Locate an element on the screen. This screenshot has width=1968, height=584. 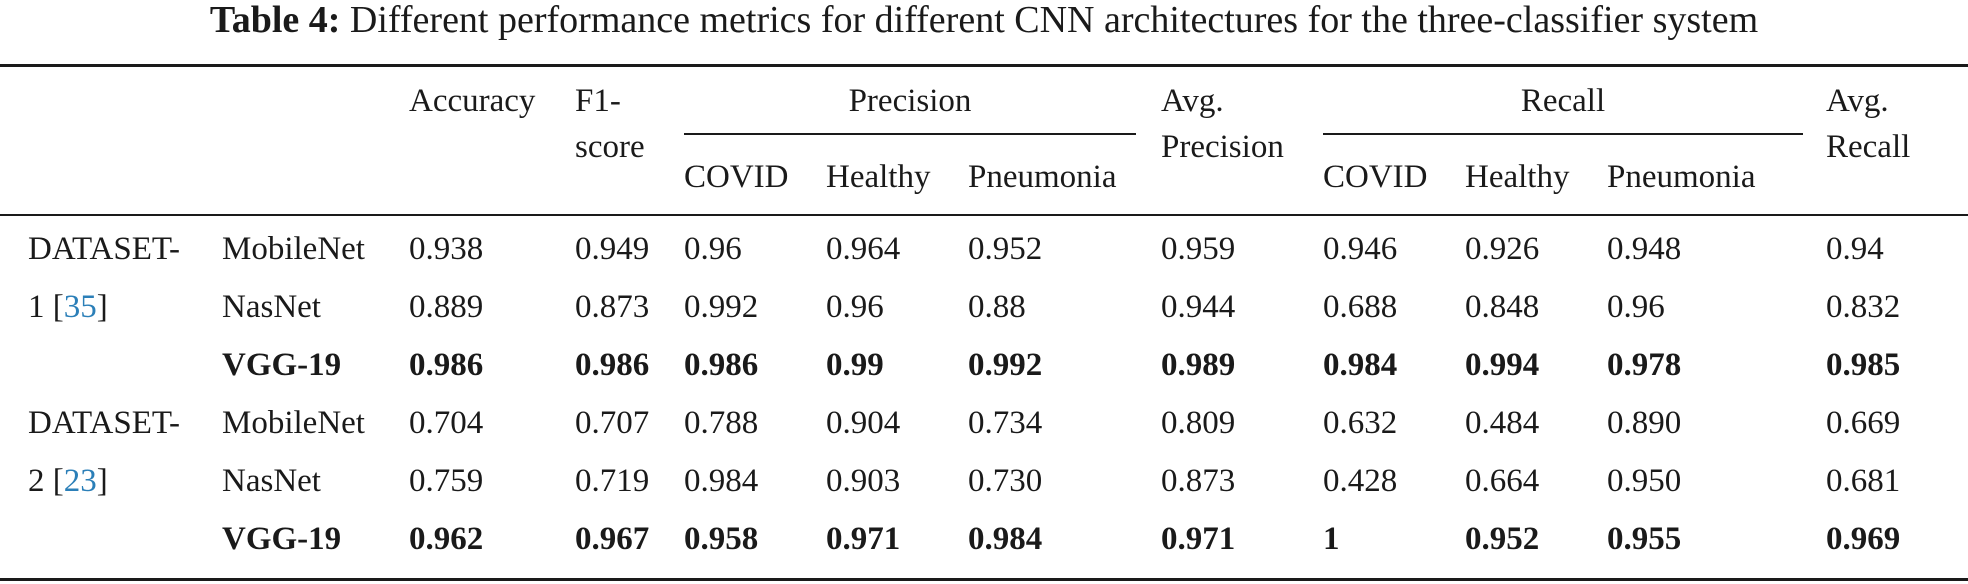
cell-avg-recall: 0.681 is located at coordinates (1863, 481).